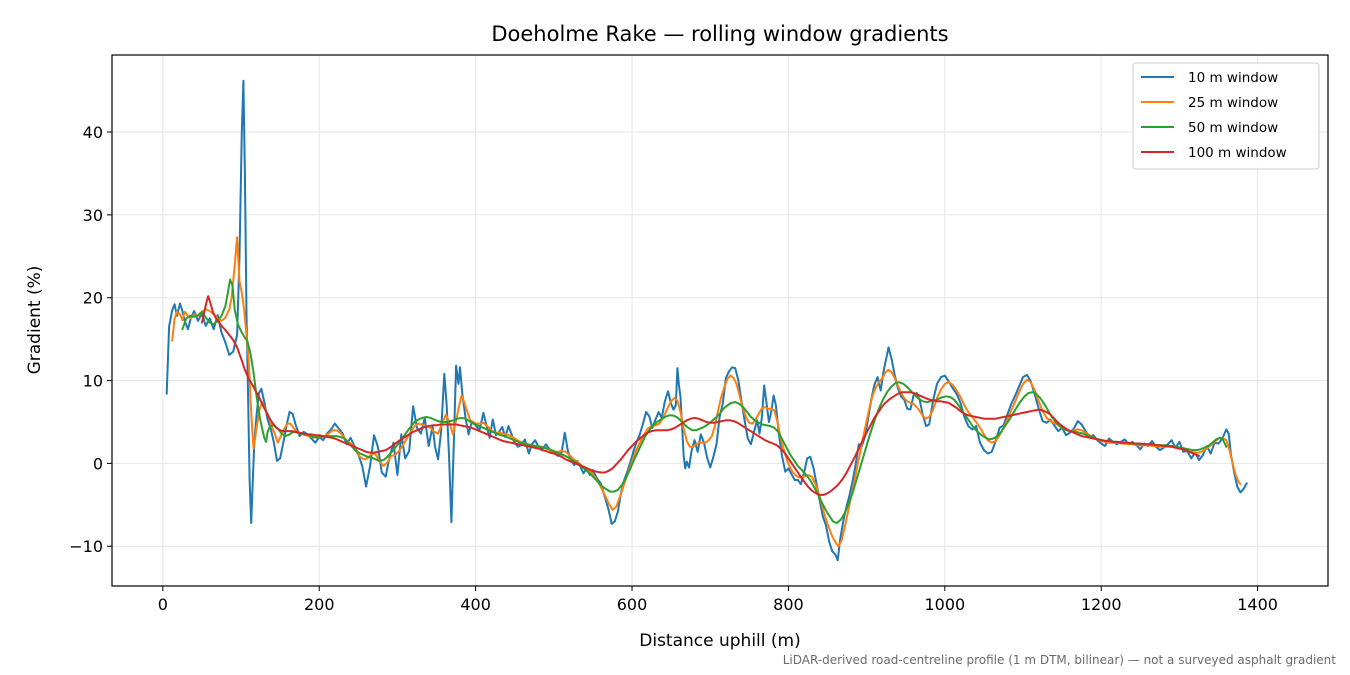 The height and width of the screenshot is (675, 1350). I want to click on x-tick-label: 0, so click(163, 604).